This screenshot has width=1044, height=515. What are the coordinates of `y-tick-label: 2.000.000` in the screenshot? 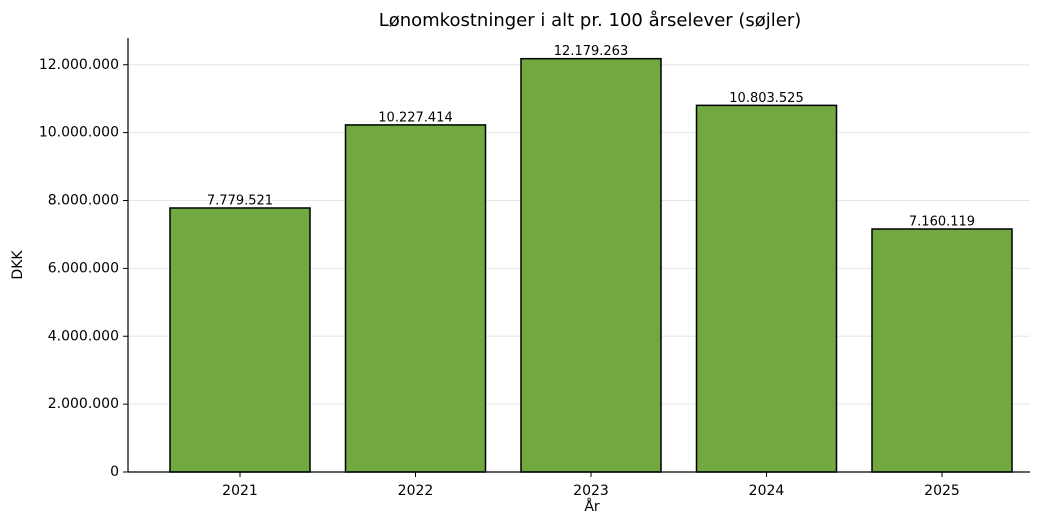 It's located at (83, 404).